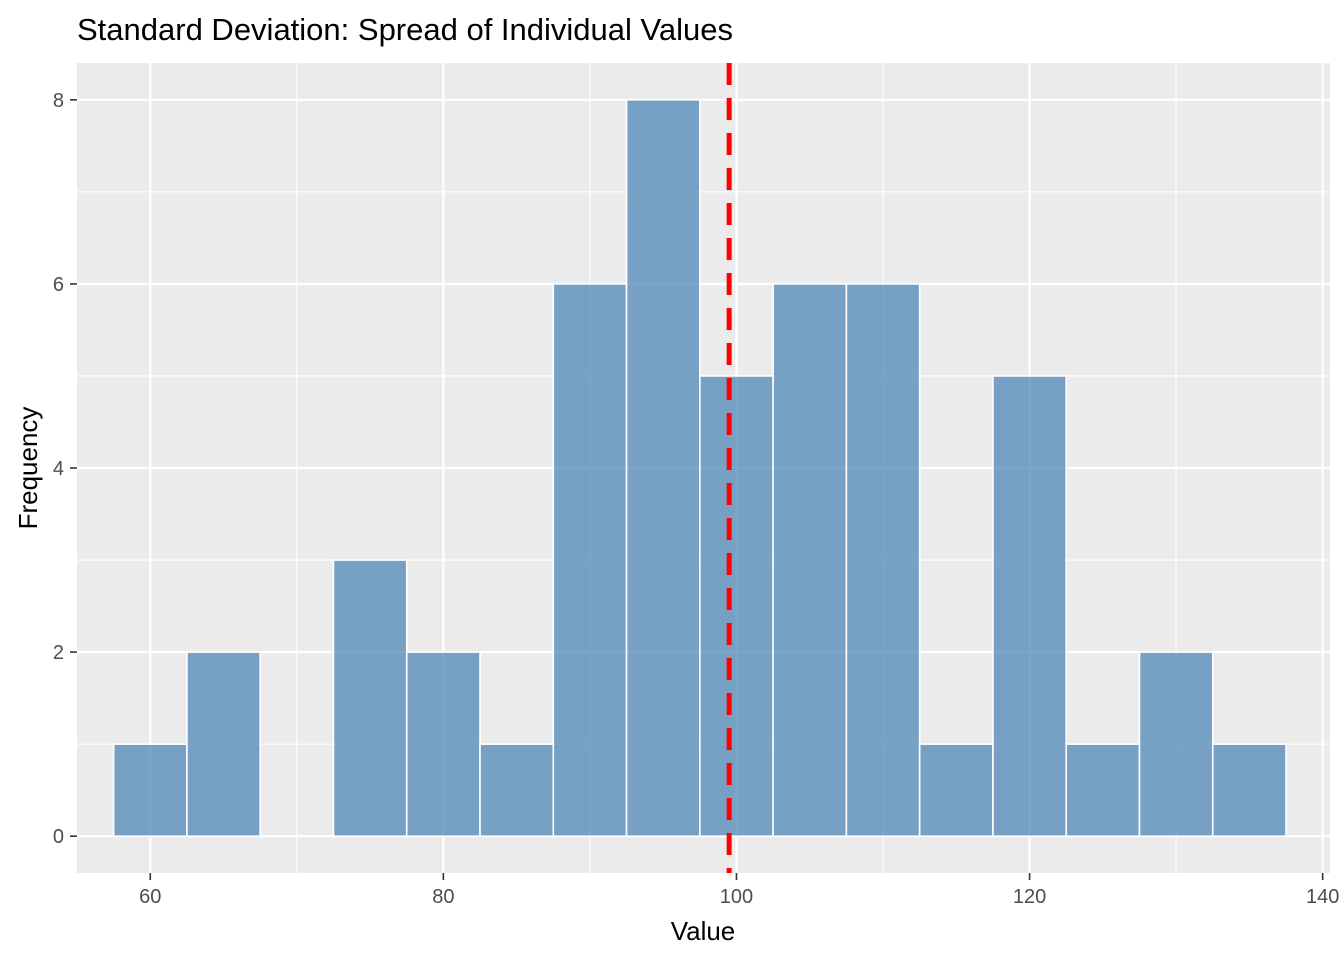 This screenshot has height=960, width=1344. What do you see at coordinates (58, 285) in the screenshot?
I see `y-tick-label: 6` at bounding box center [58, 285].